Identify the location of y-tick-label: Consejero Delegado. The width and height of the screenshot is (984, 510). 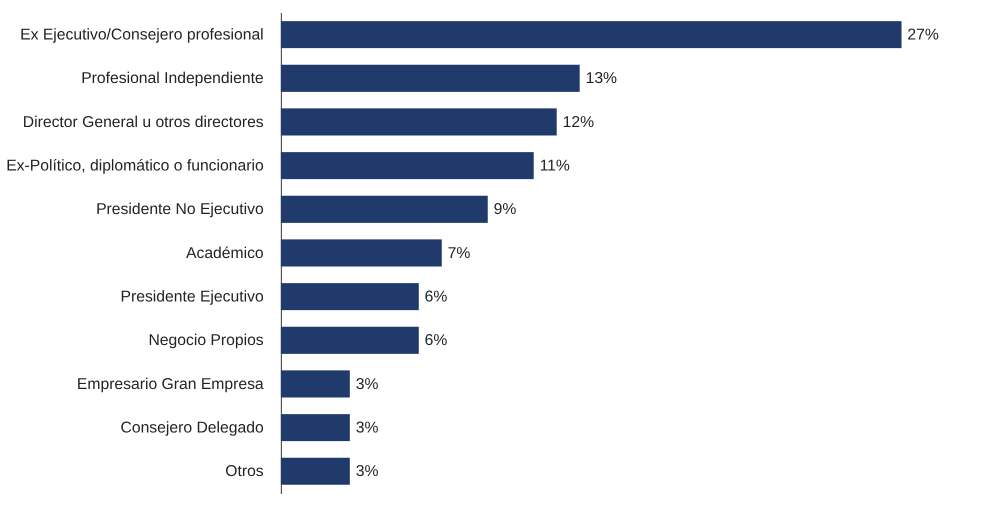
(192, 428).